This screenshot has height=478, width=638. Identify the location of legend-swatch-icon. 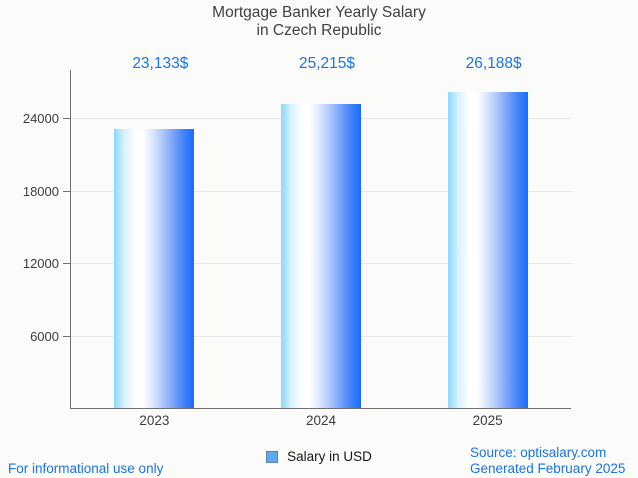
(272, 456).